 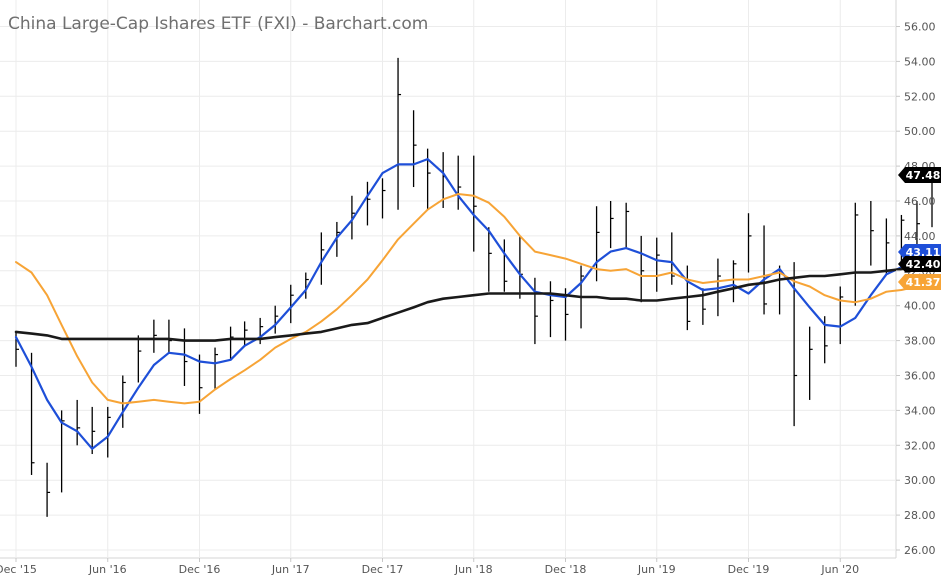 I want to click on price-label-flag: 42.40, so click(x=919, y=264).